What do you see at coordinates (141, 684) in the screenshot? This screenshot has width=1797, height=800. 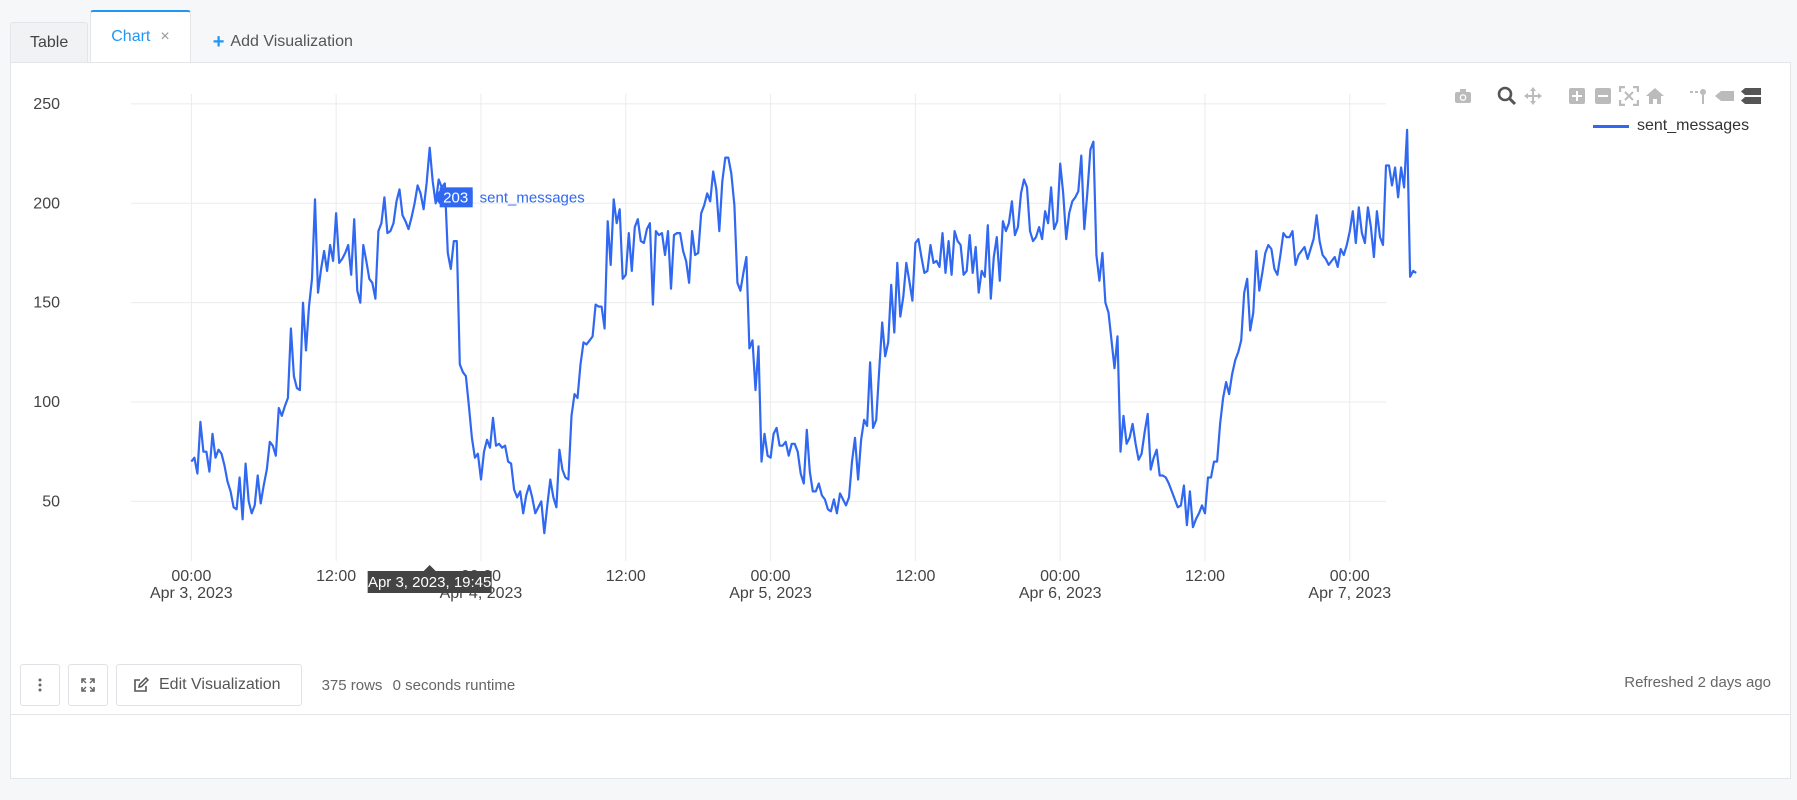 I see `edit-icon` at bounding box center [141, 684].